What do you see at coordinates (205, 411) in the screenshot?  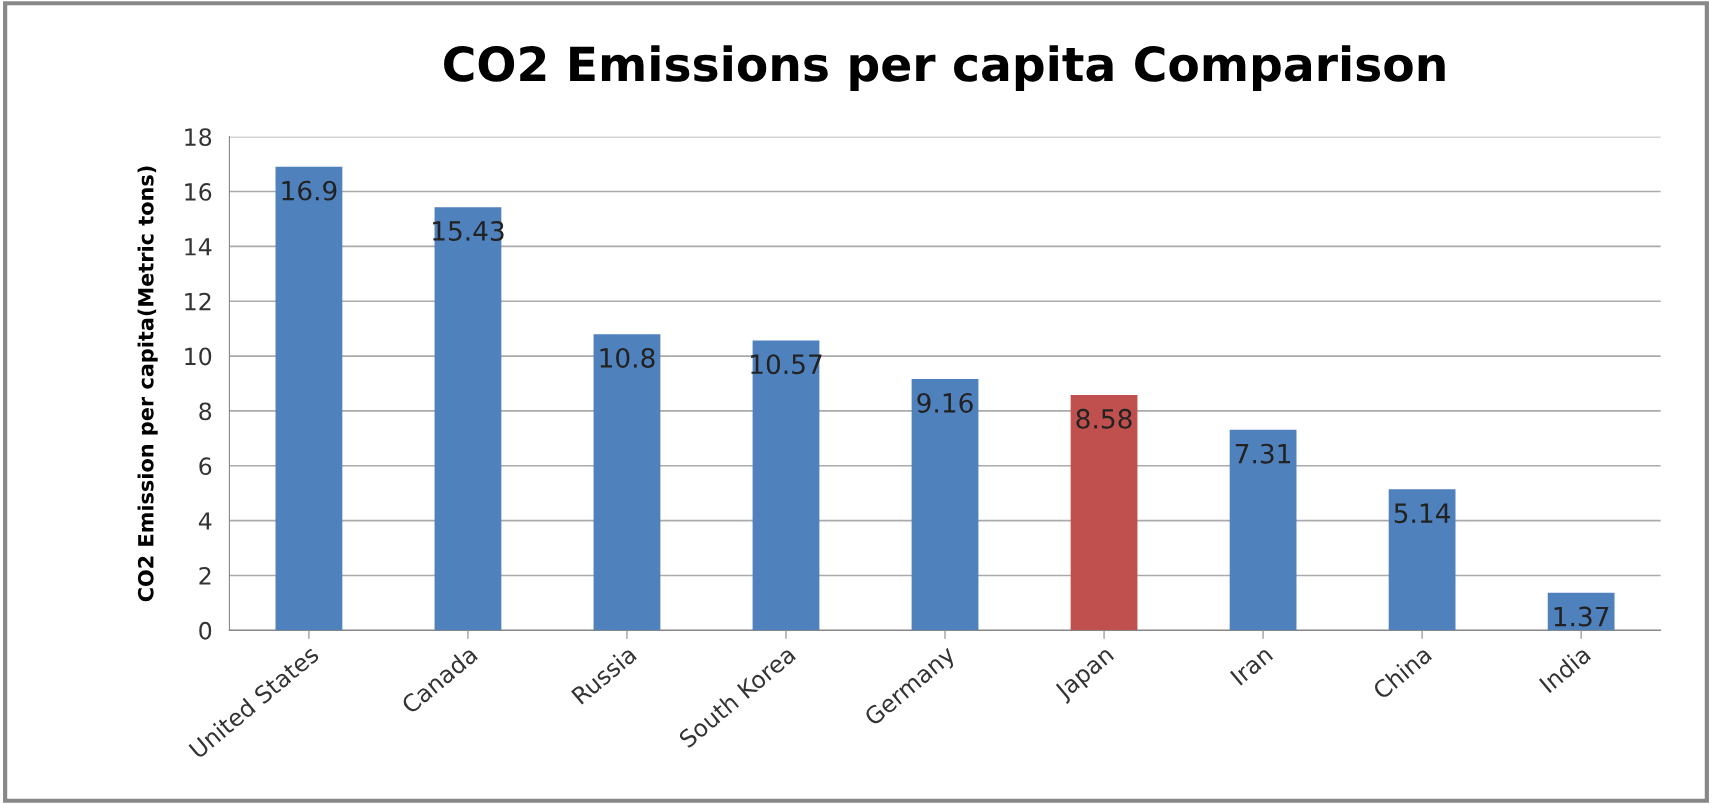 I see `y-tick-label: 8` at bounding box center [205, 411].